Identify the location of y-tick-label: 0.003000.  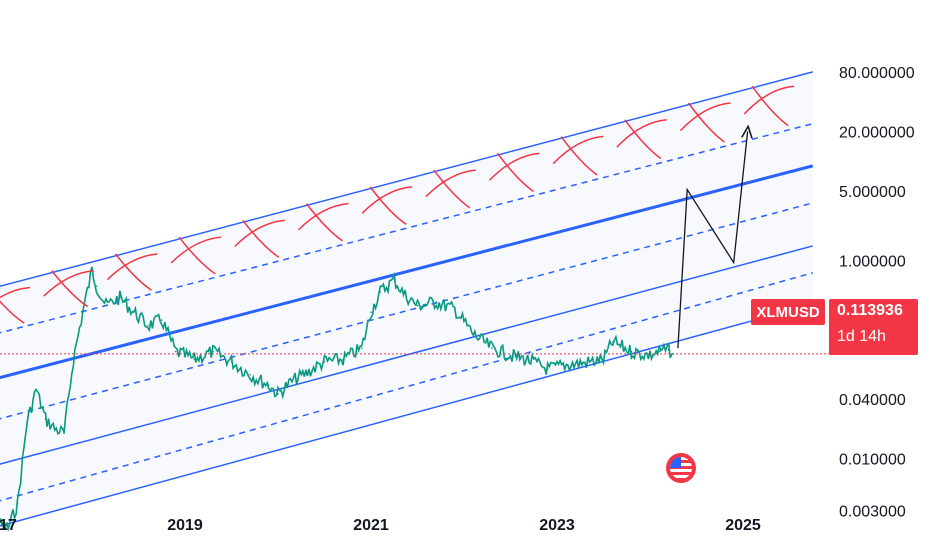
(872, 511).